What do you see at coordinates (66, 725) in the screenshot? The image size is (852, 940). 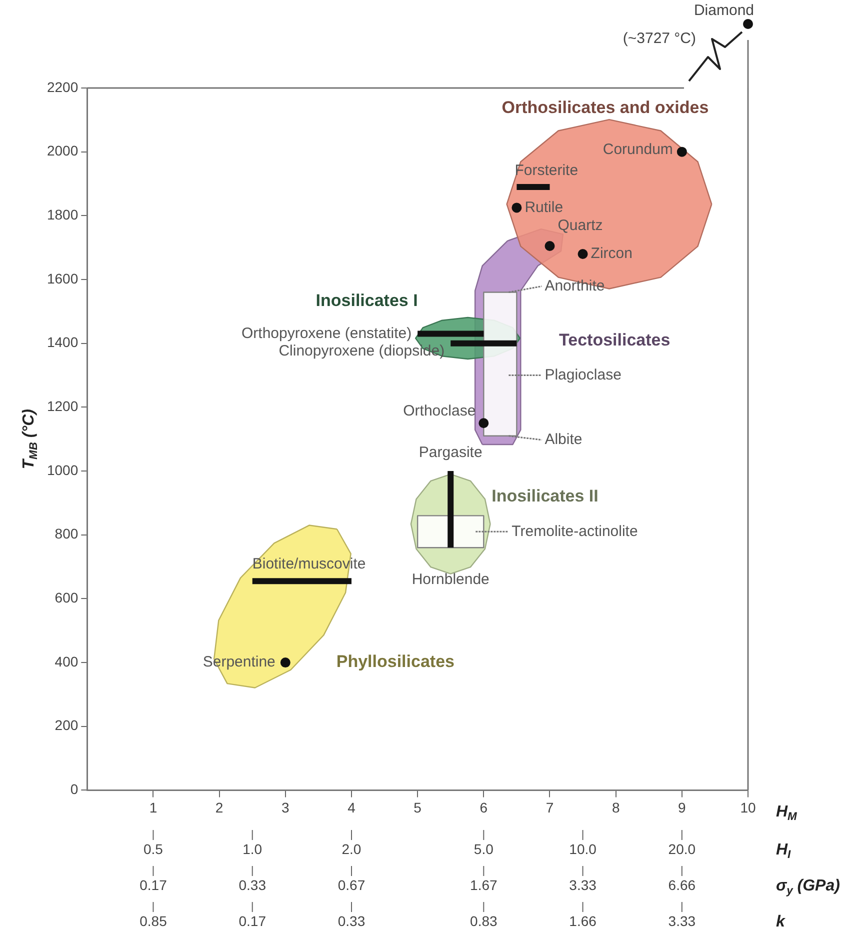 I see `y-tick-label: 200` at bounding box center [66, 725].